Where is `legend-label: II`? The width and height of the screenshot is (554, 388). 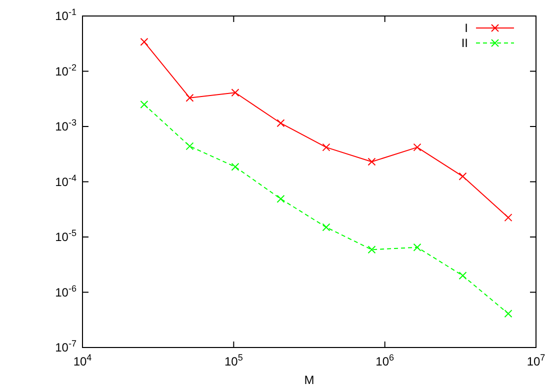
legend-label: II is located at coordinates (464, 43).